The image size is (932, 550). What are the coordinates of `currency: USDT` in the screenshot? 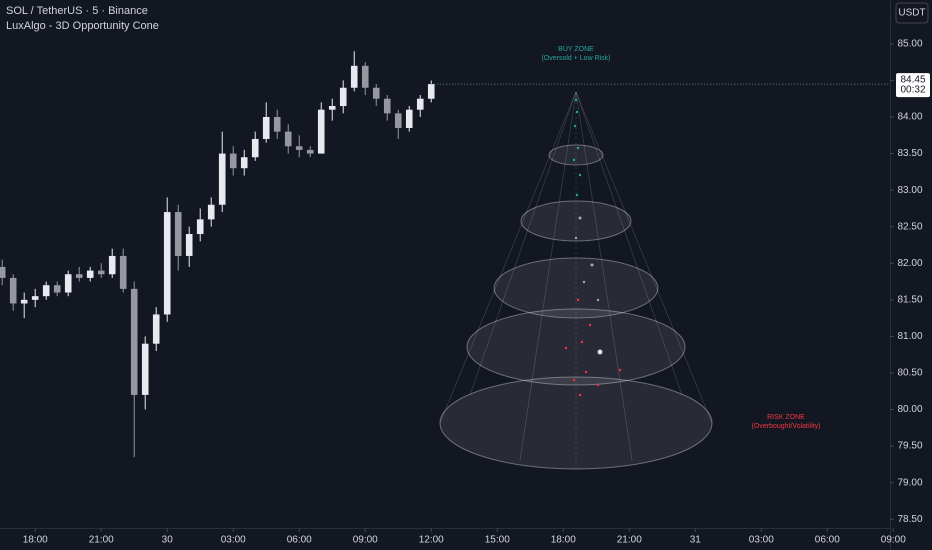 It's located at (911, 13).